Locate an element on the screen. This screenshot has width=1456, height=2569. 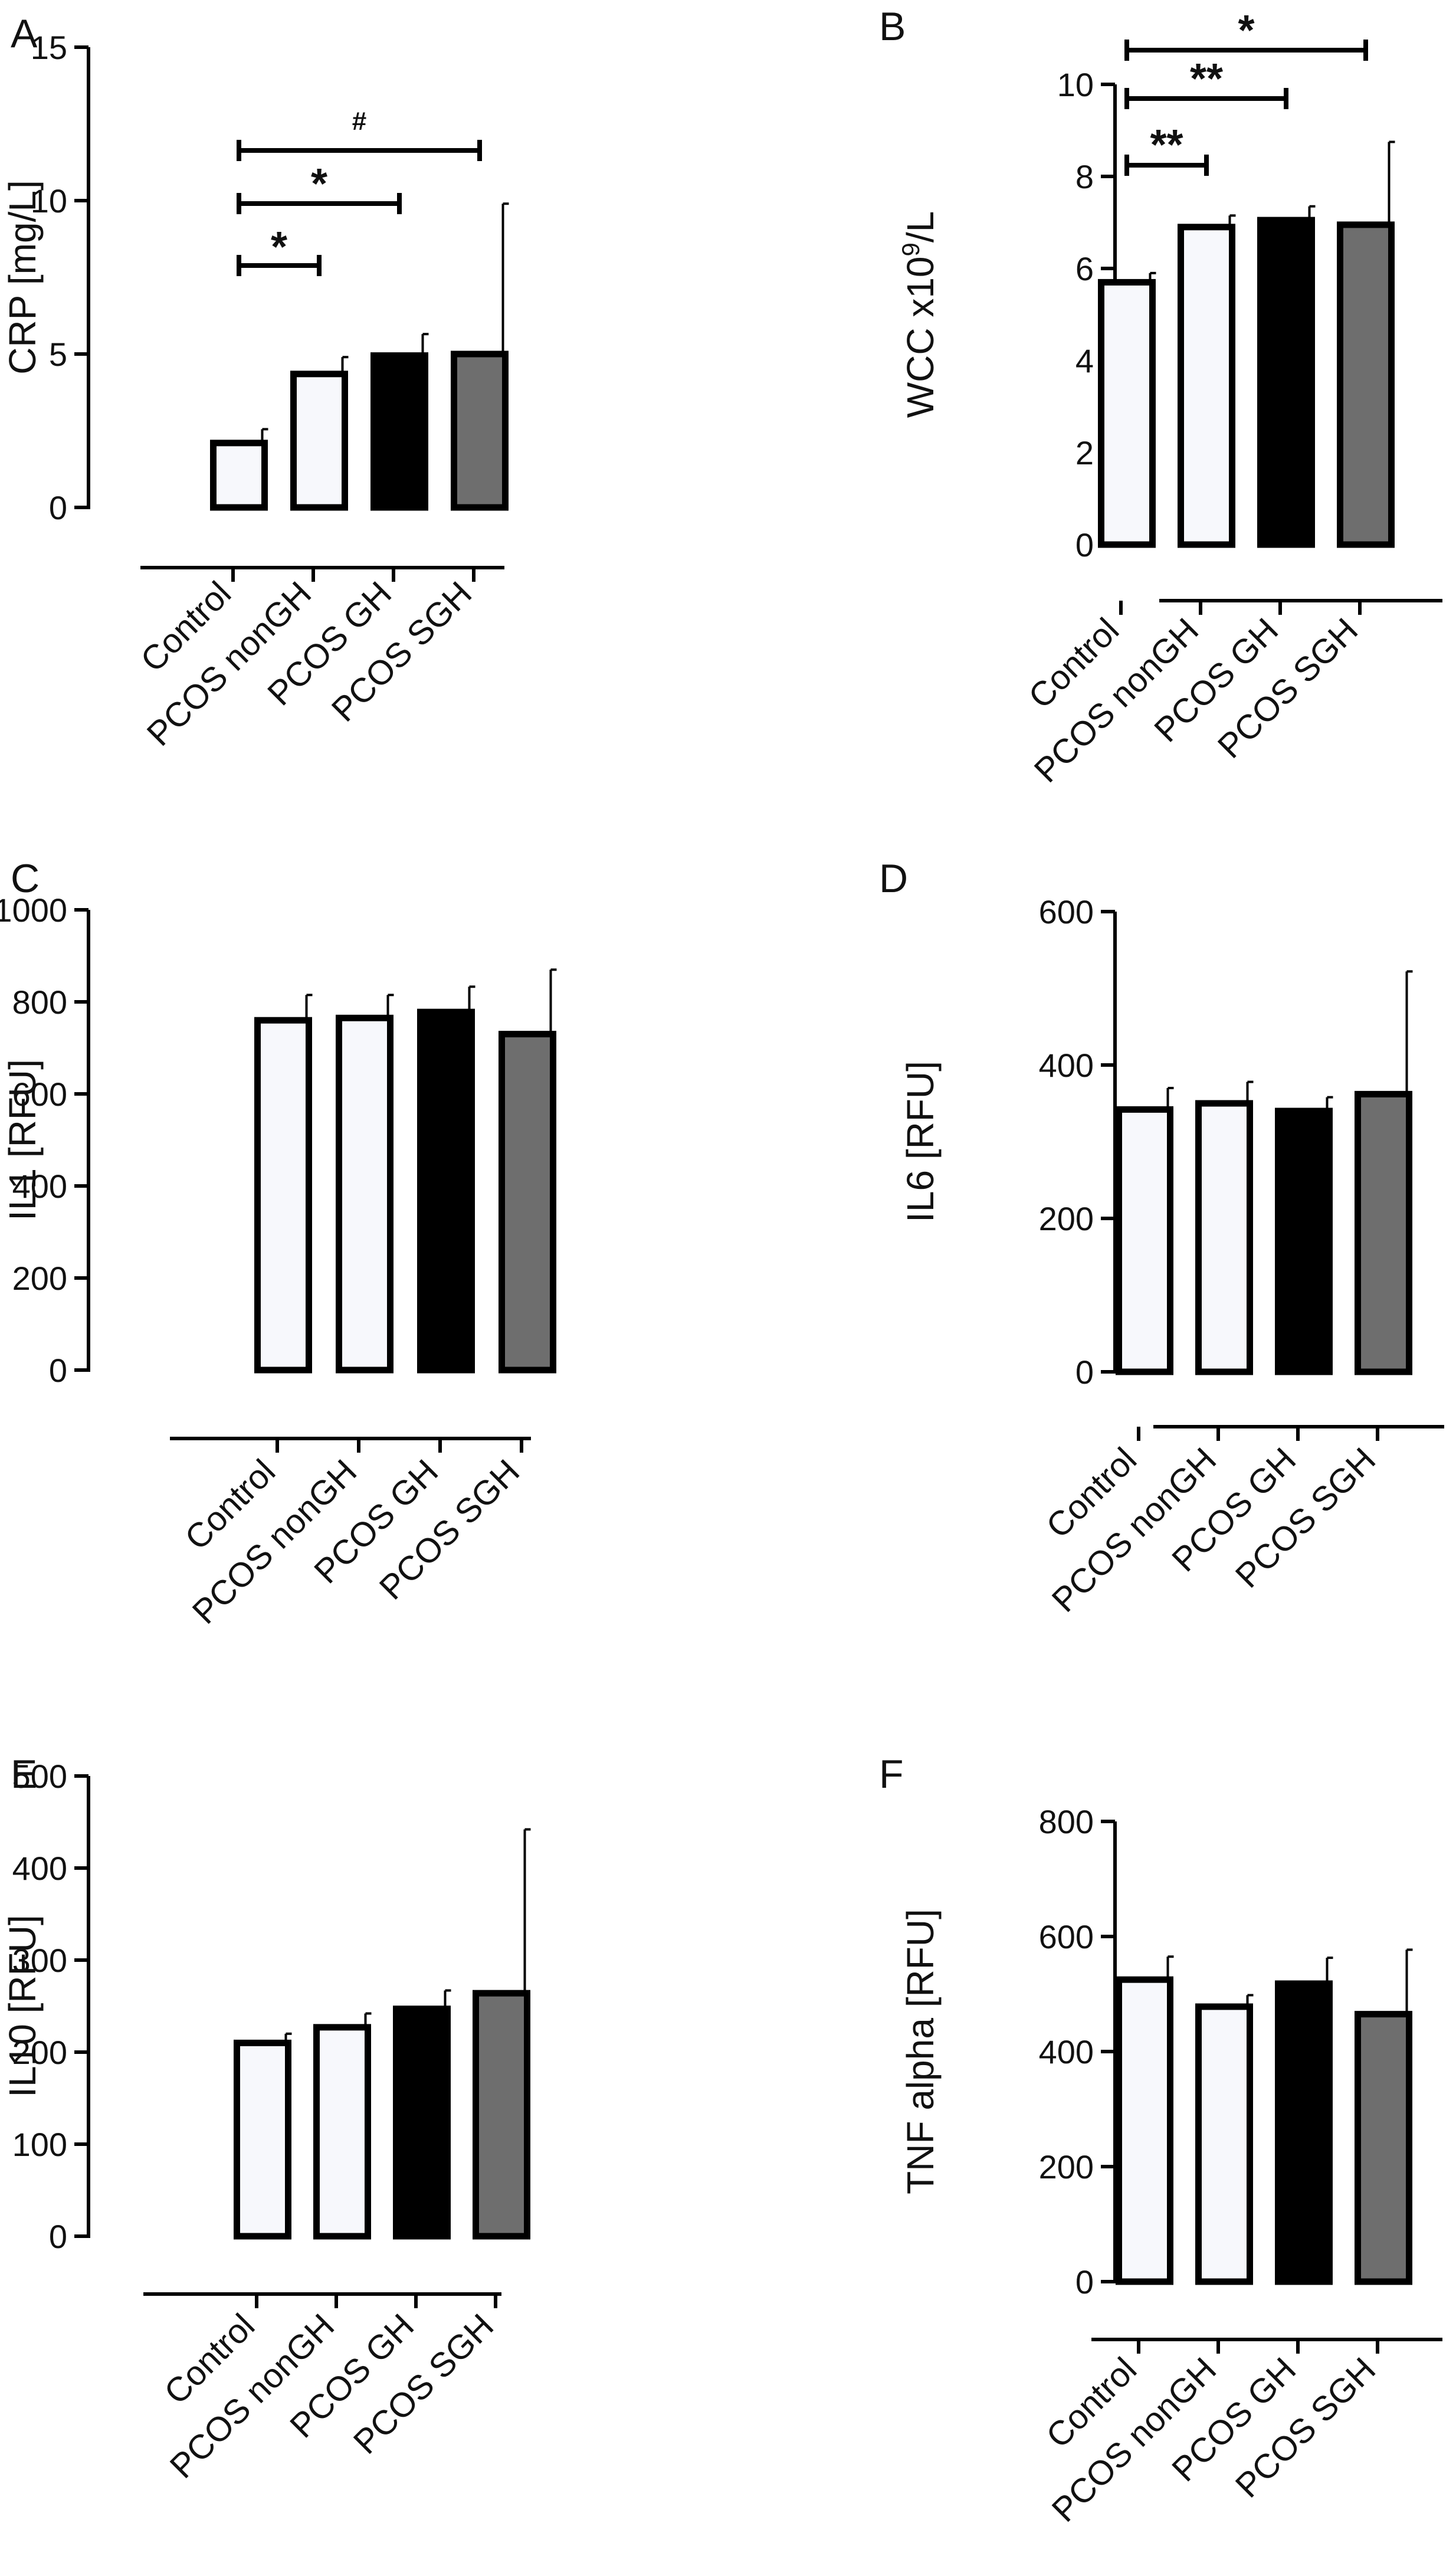
y-tick-label: 2 is located at coordinates (1084, 452).